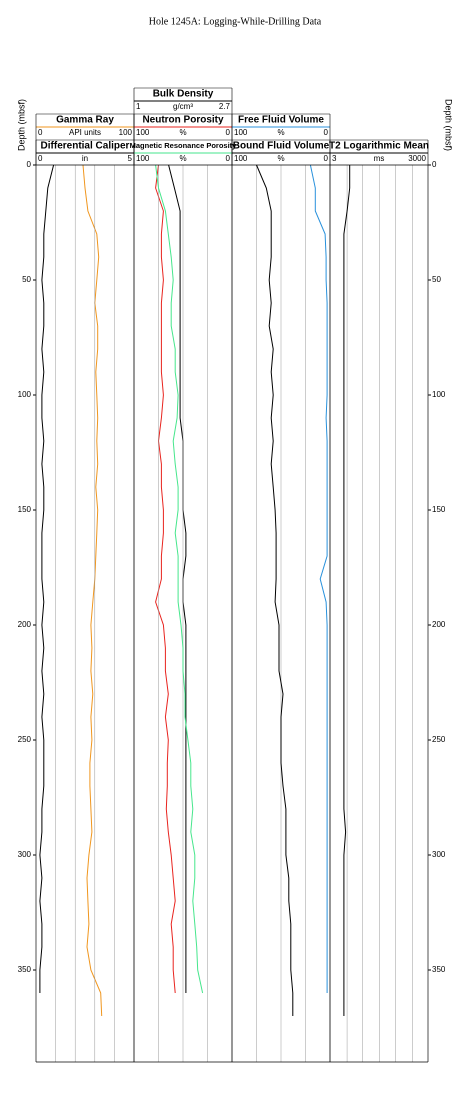 The height and width of the screenshot is (1093, 470). What do you see at coordinates (183, 94) in the screenshot?
I see `curve-name: Bulk Density` at bounding box center [183, 94].